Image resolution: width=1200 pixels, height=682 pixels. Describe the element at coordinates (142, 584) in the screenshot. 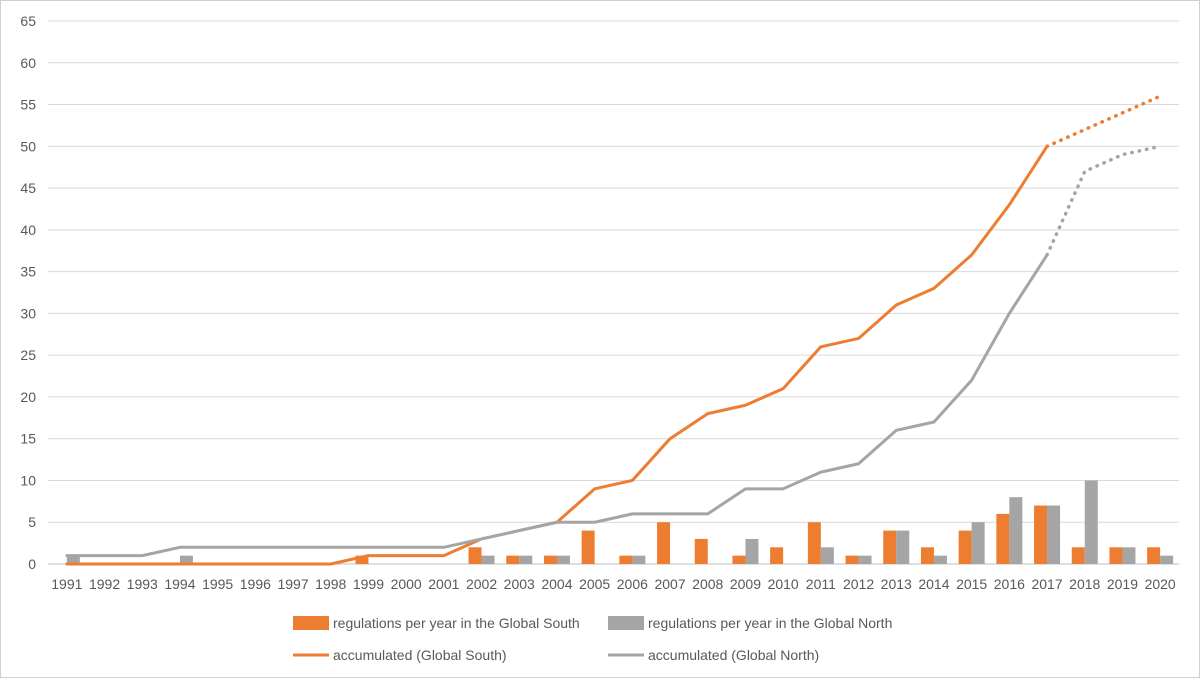

I see `x-tick-label: 1993` at that location.